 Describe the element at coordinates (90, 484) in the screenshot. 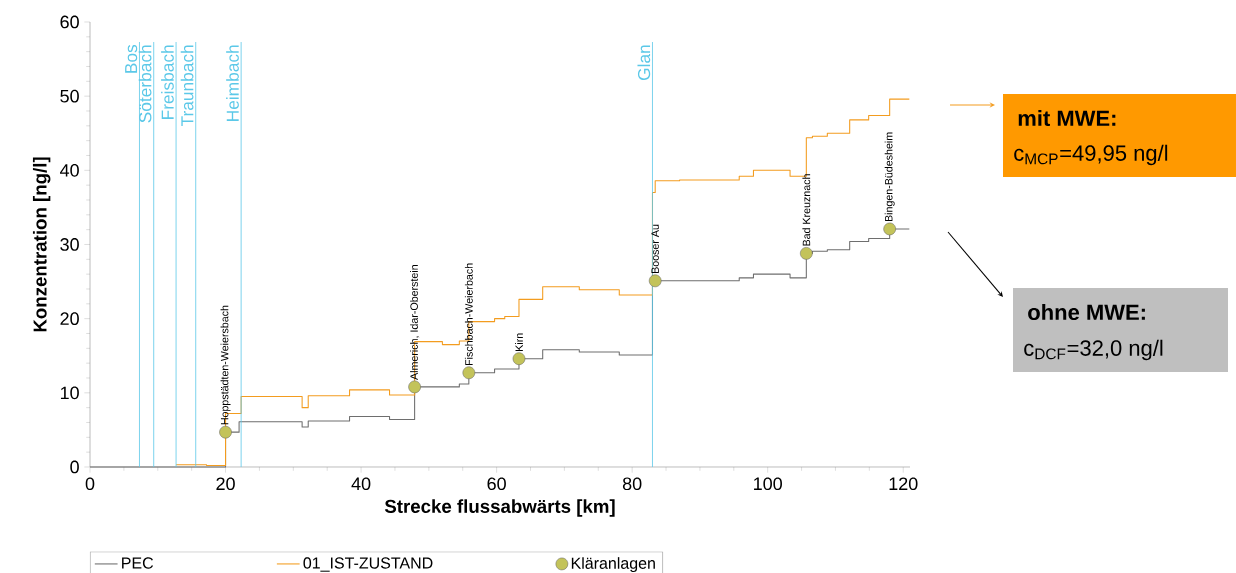

I see `x-tick-label: 0` at that location.